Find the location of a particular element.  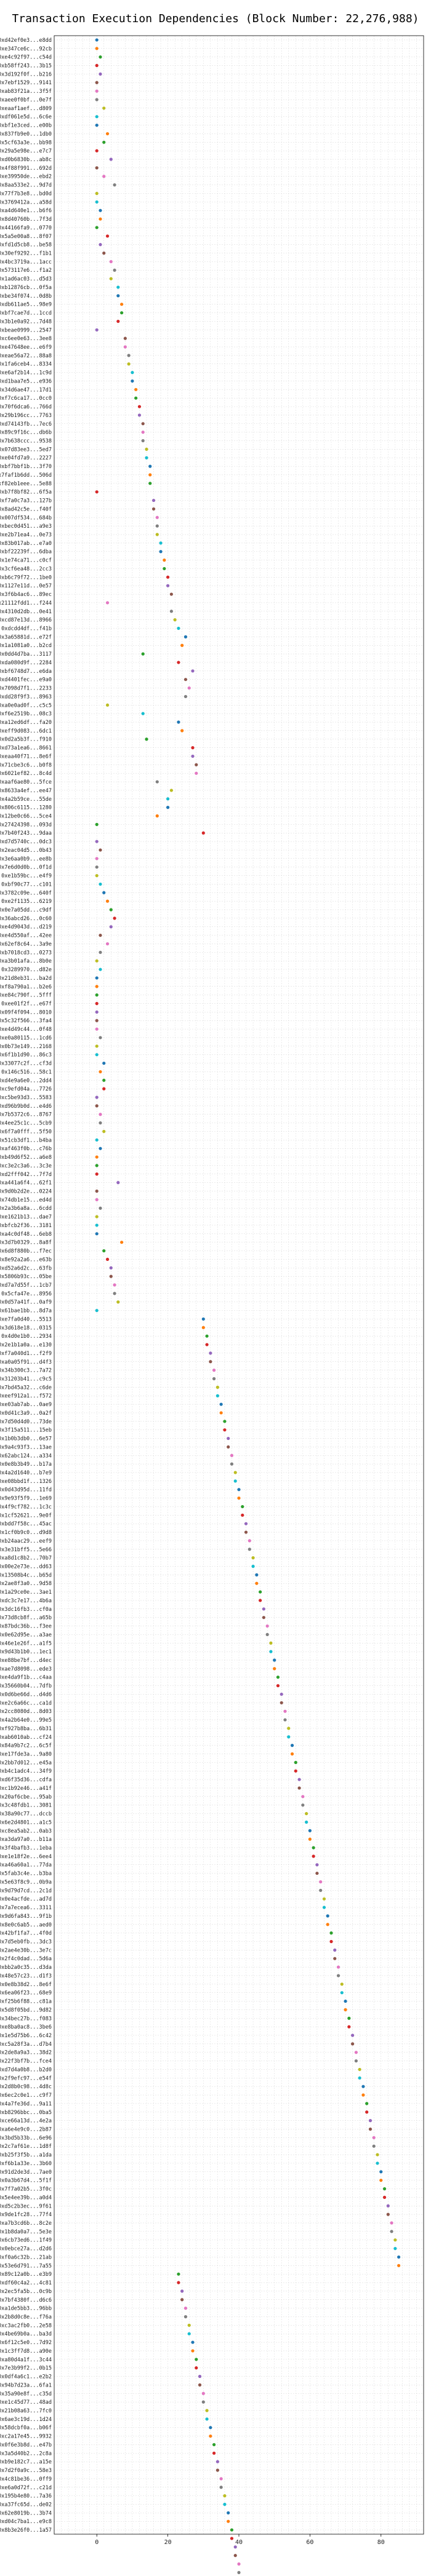

y-tick-label: 0xd0b6830b...ab8c is located at coordinates (26, 160).